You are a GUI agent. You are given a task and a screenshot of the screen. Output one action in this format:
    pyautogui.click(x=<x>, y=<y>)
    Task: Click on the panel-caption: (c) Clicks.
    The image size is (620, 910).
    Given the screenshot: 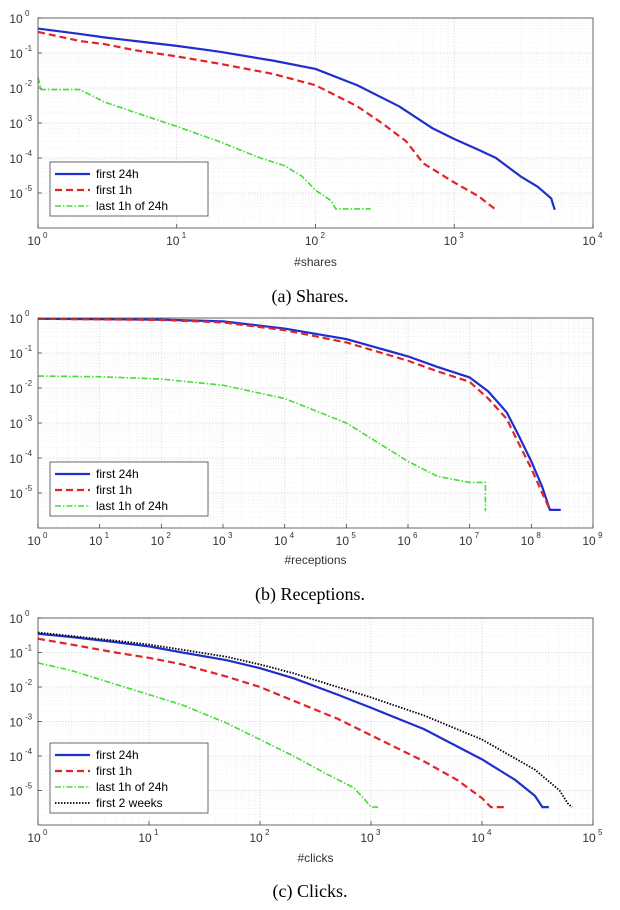 What is the action you would take?
    pyautogui.click(x=310, y=891)
    